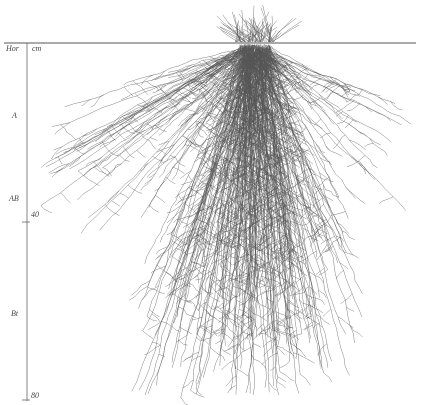 The height and width of the screenshot is (405, 433). Describe the element at coordinates (35, 214) in the screenshot. I see `depth-label: 40` at that location.